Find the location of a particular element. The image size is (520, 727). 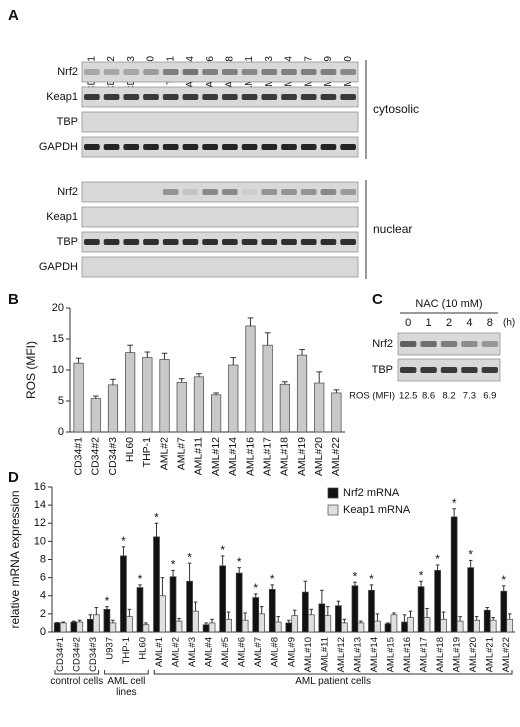

x-tick-label: AML#9 is located at coordinates (291, 652).